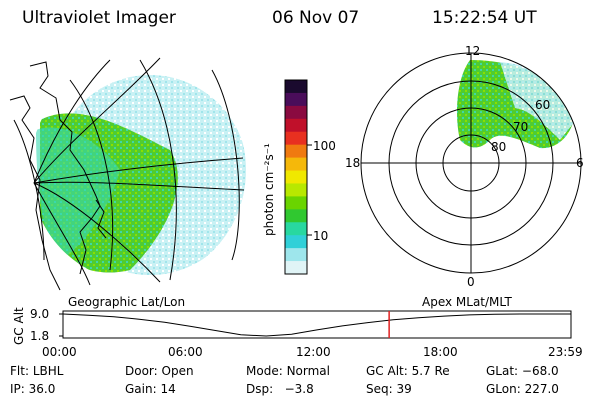 Image resolution: width=600 pixels, height=400 pixels. Describe the element at coordinates (19, 389) in the screenshot. I see `info-key: IP:` at that location.